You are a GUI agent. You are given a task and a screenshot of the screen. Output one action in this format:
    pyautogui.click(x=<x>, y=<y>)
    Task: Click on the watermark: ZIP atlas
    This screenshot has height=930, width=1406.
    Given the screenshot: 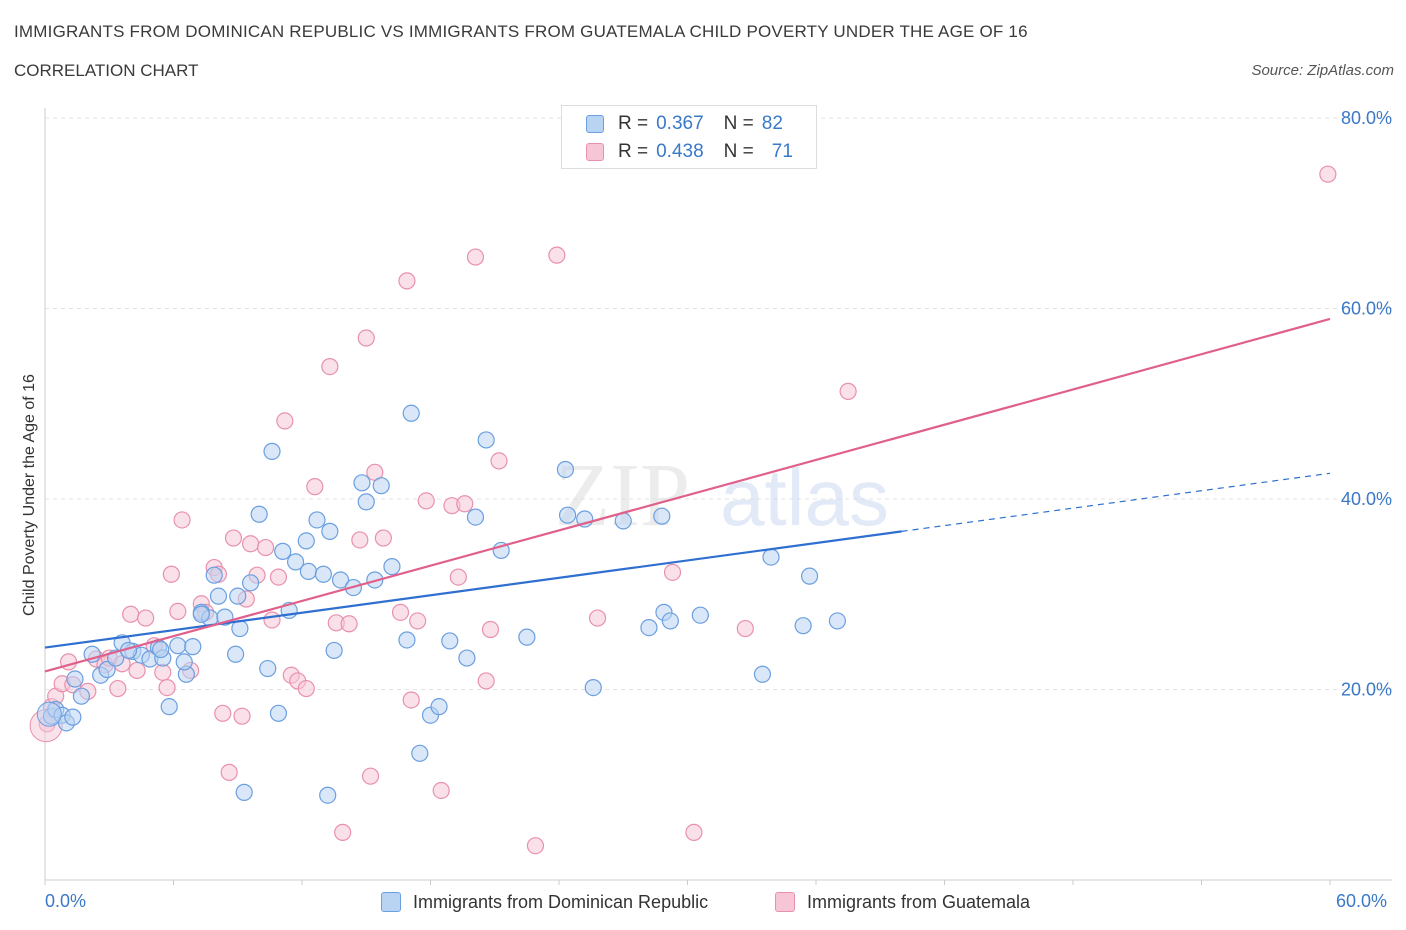 What is the action you would take?
    pyautogui.click(x=722, y=495)
    